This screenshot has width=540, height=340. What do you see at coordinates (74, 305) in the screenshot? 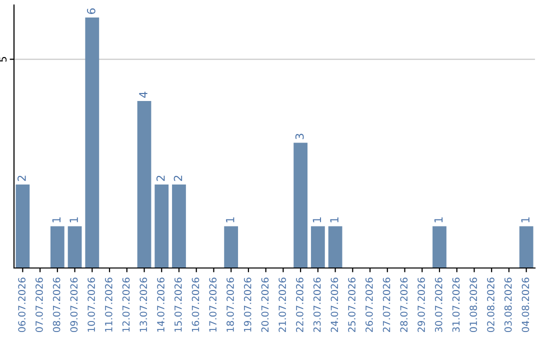
I see `x-tick-label: 09.07.2026` at bounding box center [74, 305].